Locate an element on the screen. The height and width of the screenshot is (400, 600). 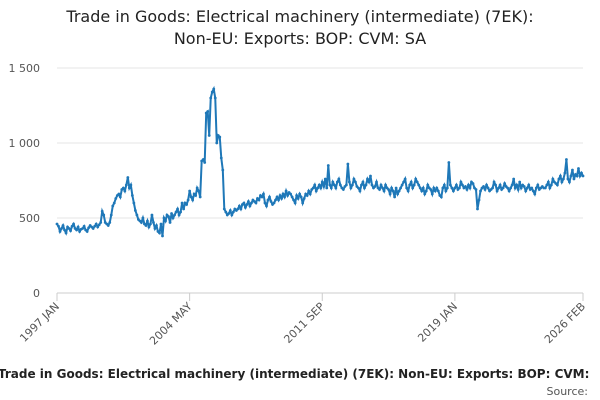
chart-title: Non-EU: Exports: BOP: CVM: SA is located at coordinates (300, 38).